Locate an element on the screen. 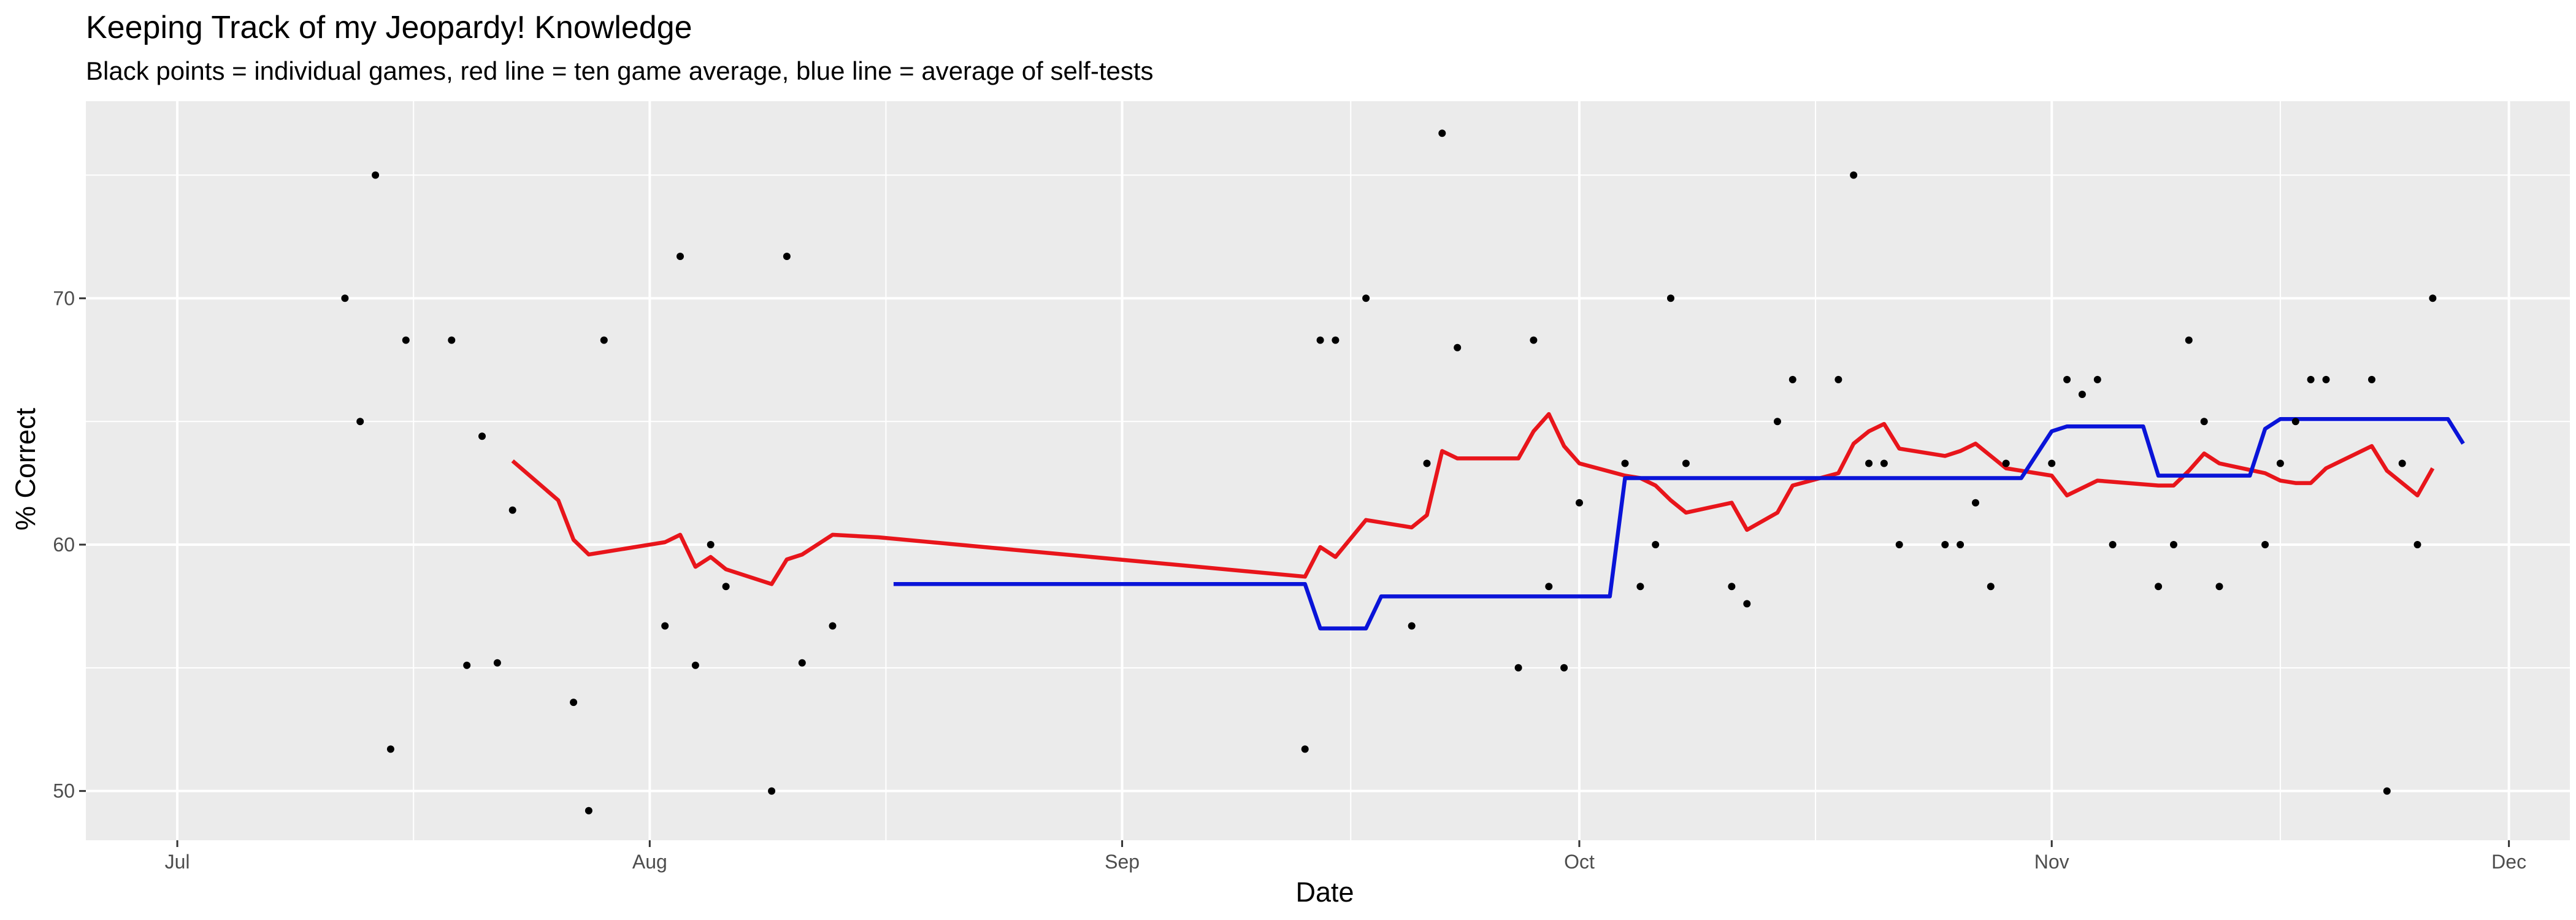 The image size is (2576, 920). self-test-average-line is located at coordinates (1679, 523).